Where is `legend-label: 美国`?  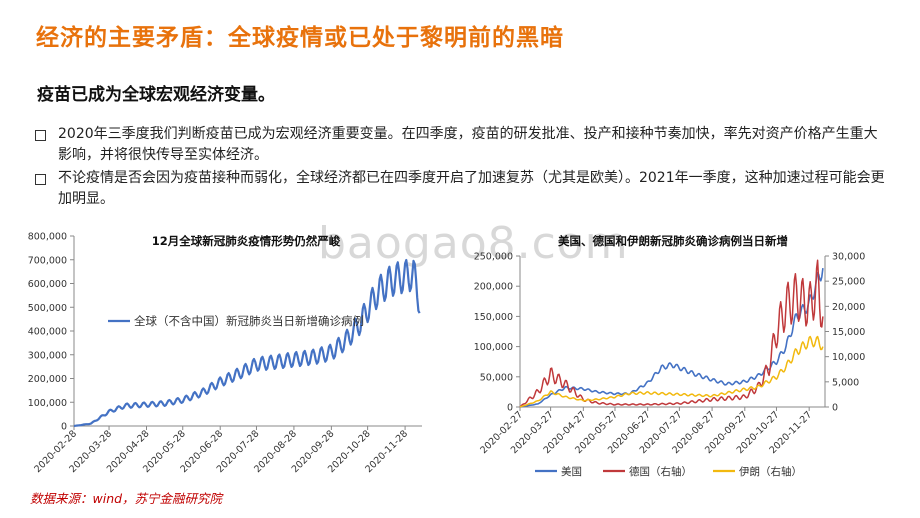 legend-label: 美国 is located at coordinates (571, 471).